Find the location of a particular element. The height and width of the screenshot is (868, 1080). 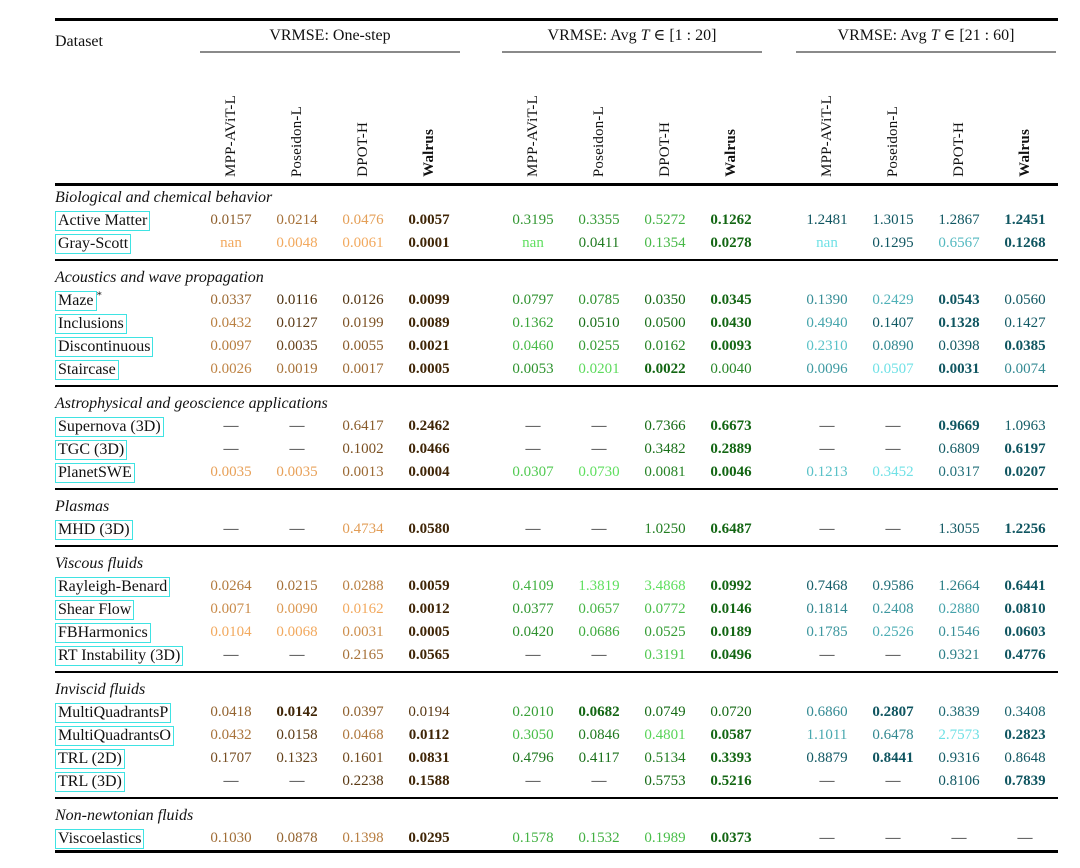

metric-value-cell: 0.0720 is located at coordinates (731, 712).